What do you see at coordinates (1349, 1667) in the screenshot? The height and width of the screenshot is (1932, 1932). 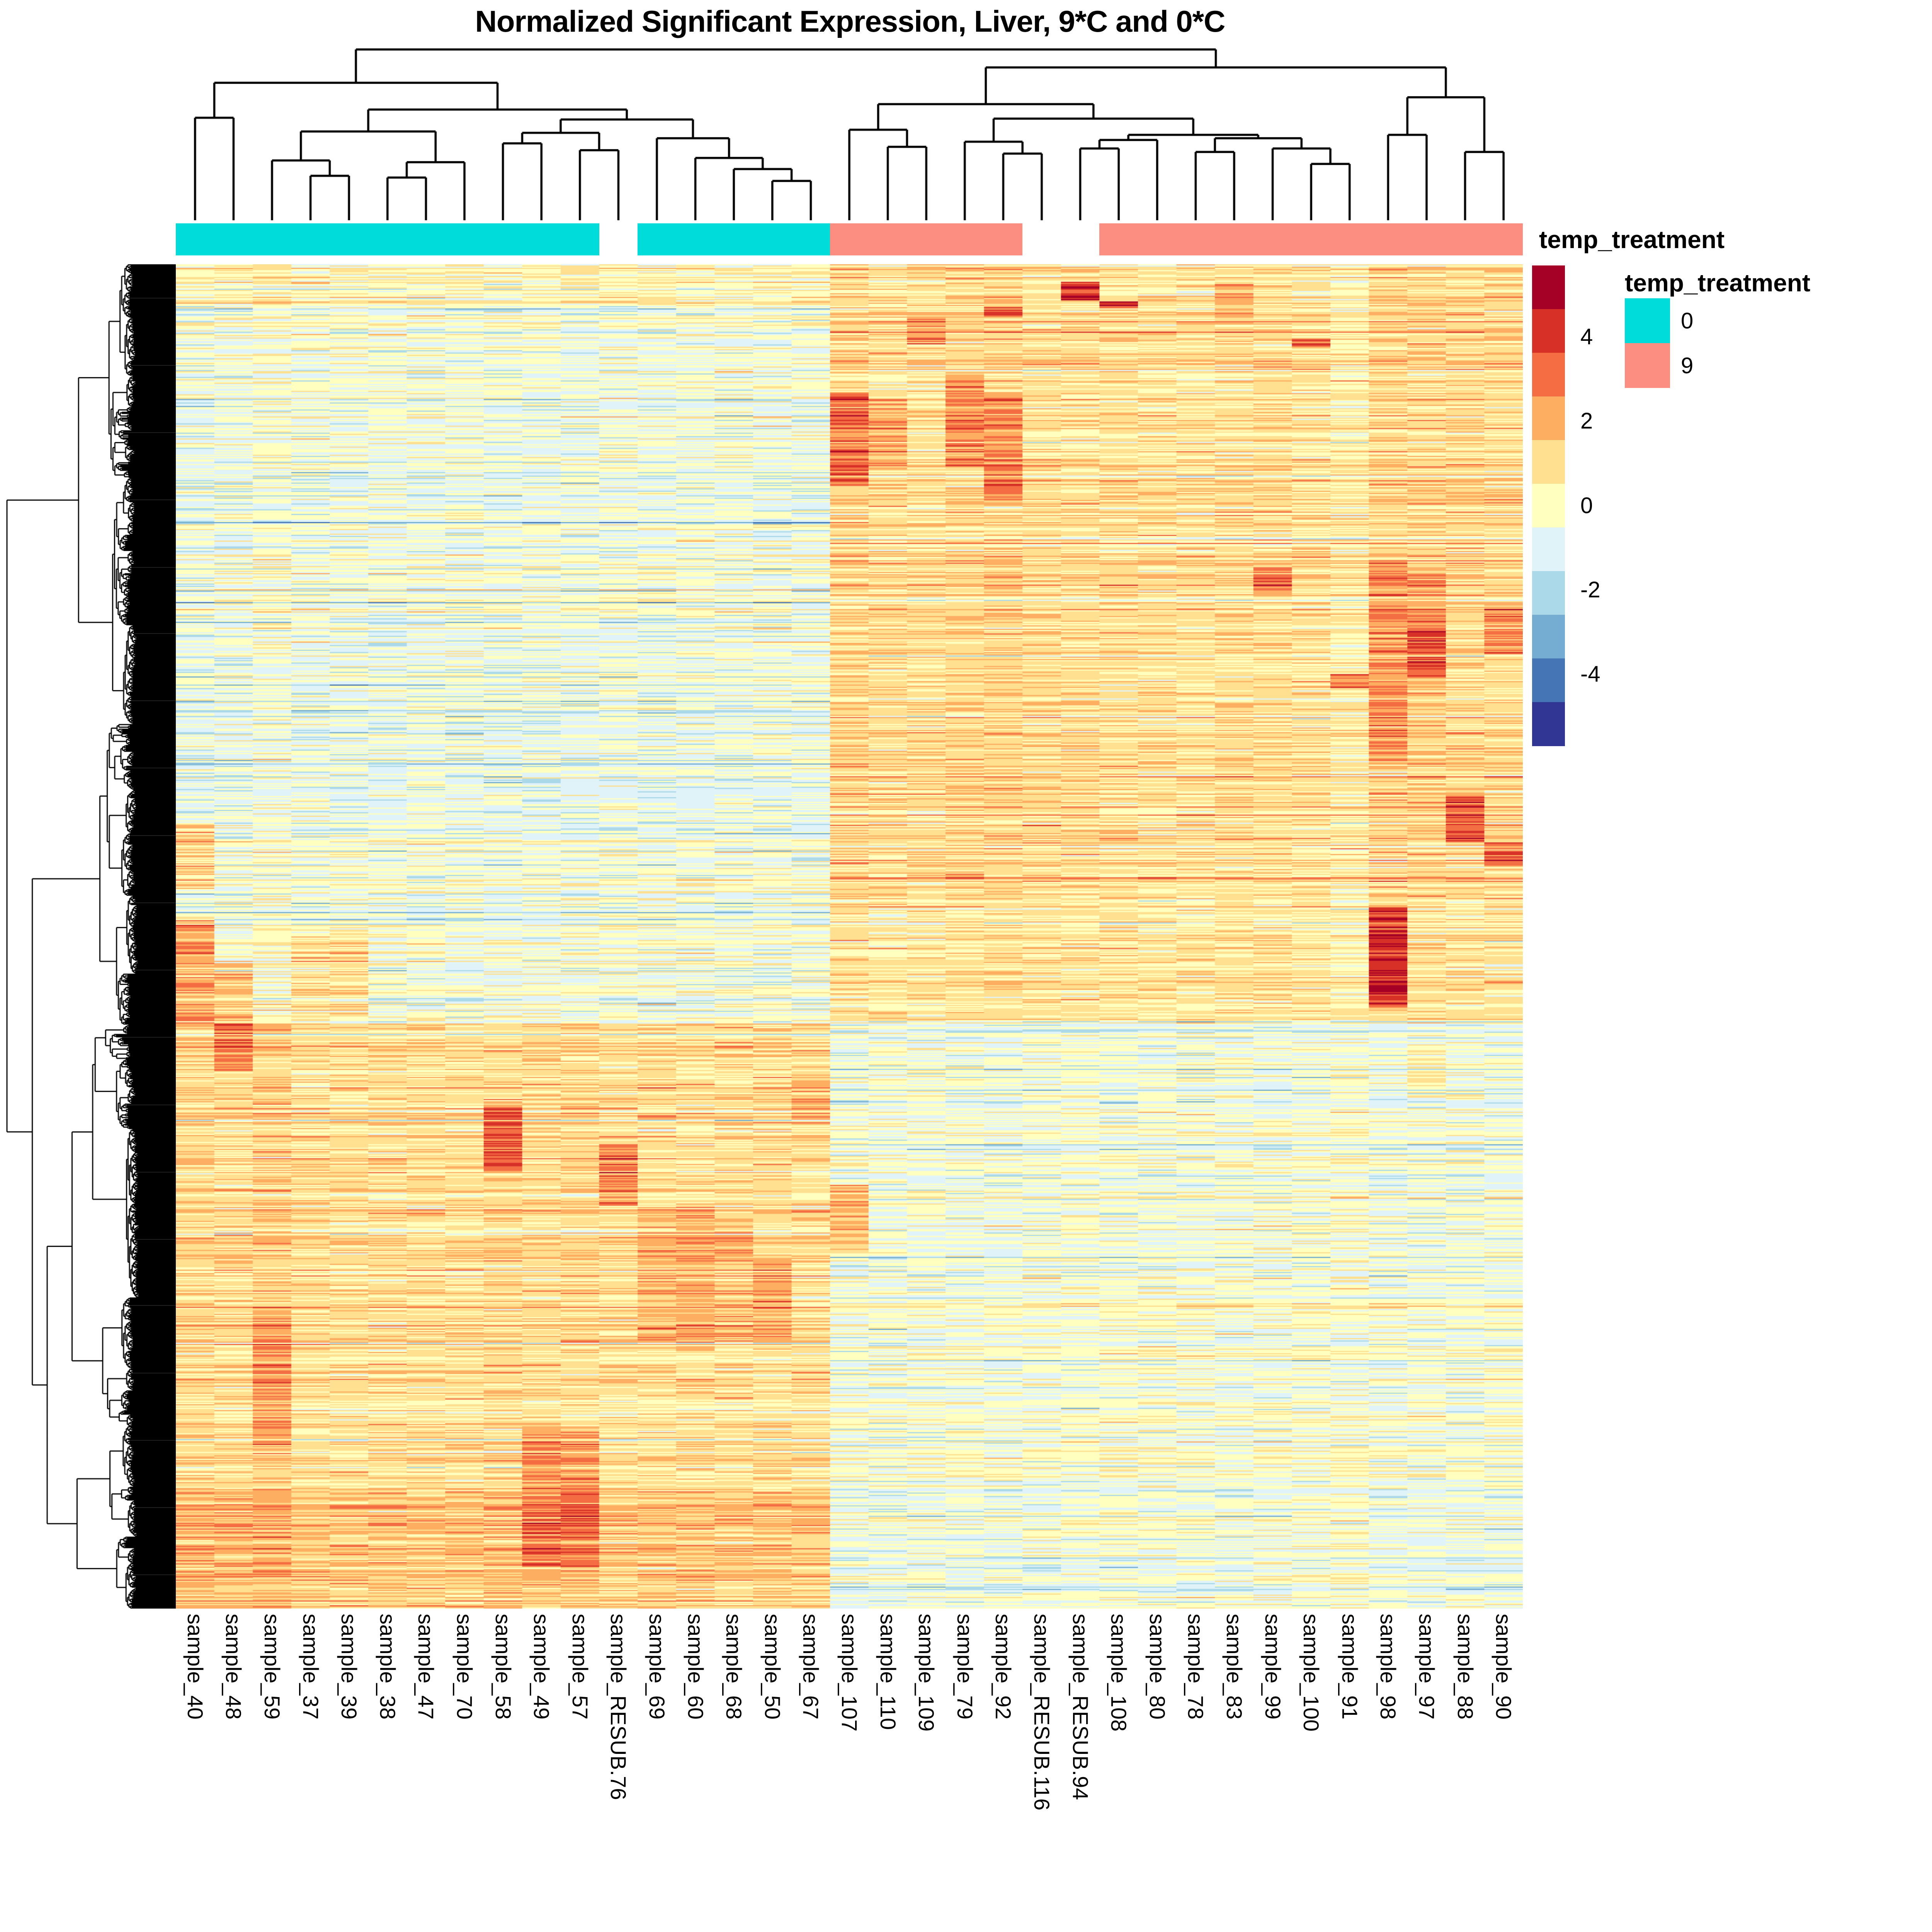 I see `column-label: sample_91` at bounding box center [1349, 1667].